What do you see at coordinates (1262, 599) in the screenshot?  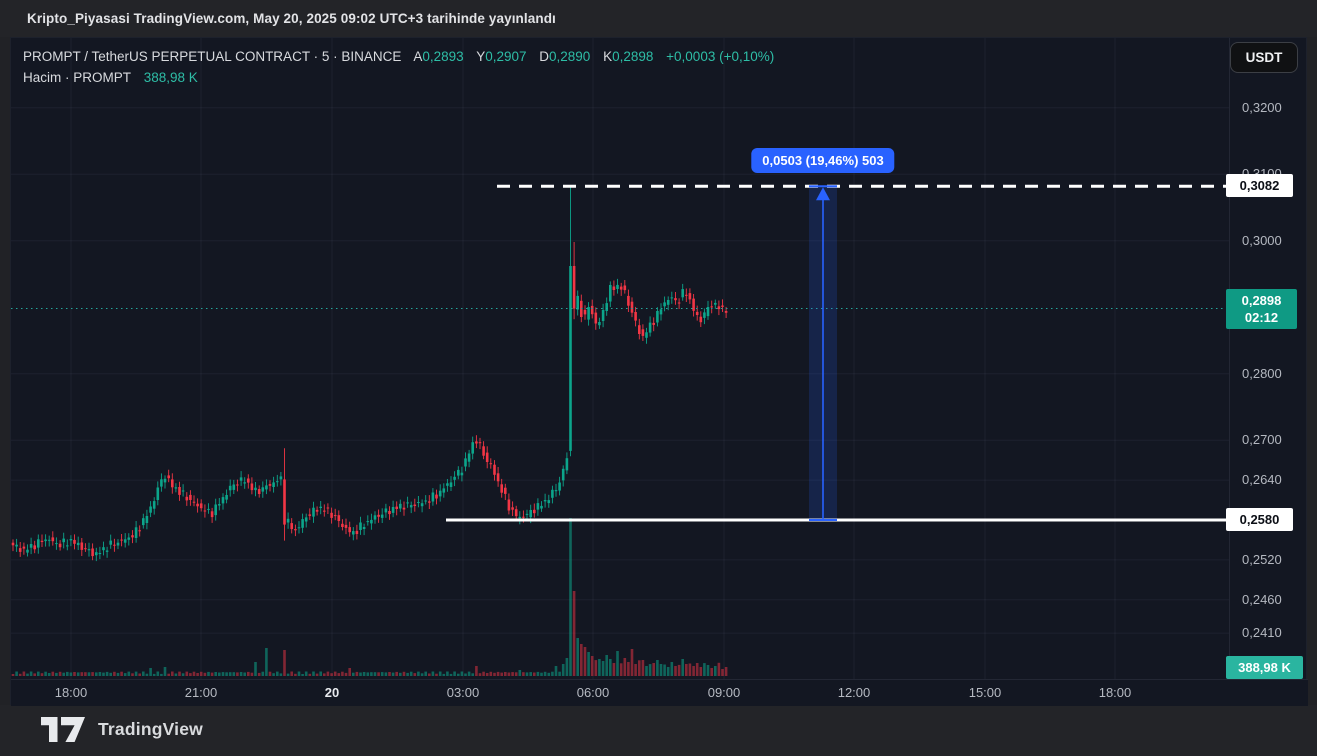 I see `price-axis-label: 0,2460` at bounding box center [1262, 599].